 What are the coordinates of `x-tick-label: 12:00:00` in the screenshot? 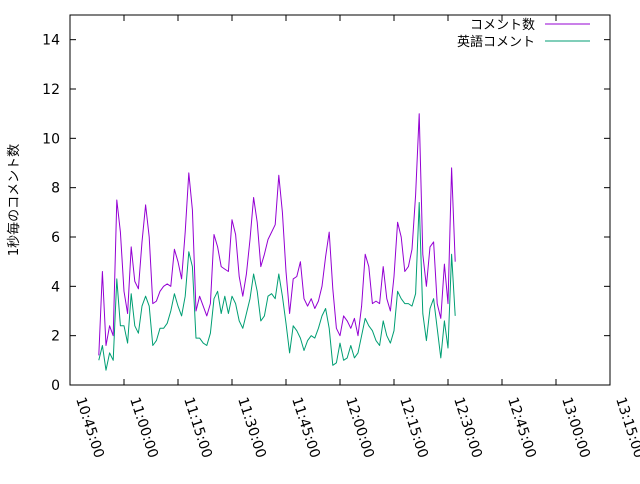 It's located at (359, 427).